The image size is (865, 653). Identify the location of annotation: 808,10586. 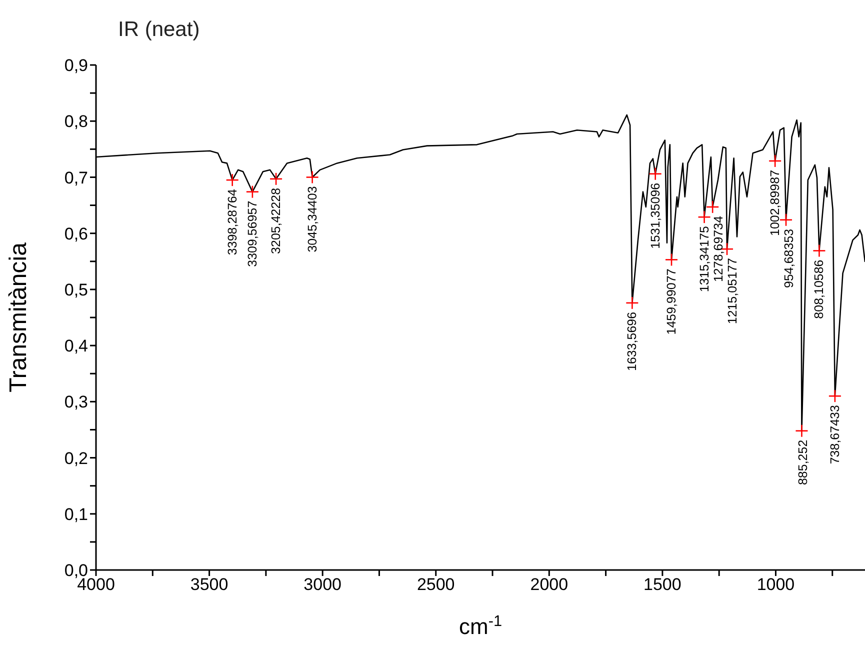
(819, 289).